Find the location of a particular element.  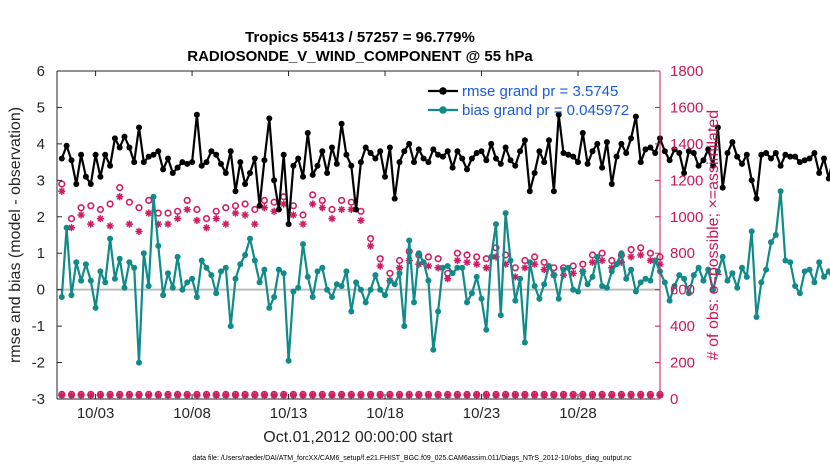

x-tick-label: 10/18 is located at coordinates (385, 413).